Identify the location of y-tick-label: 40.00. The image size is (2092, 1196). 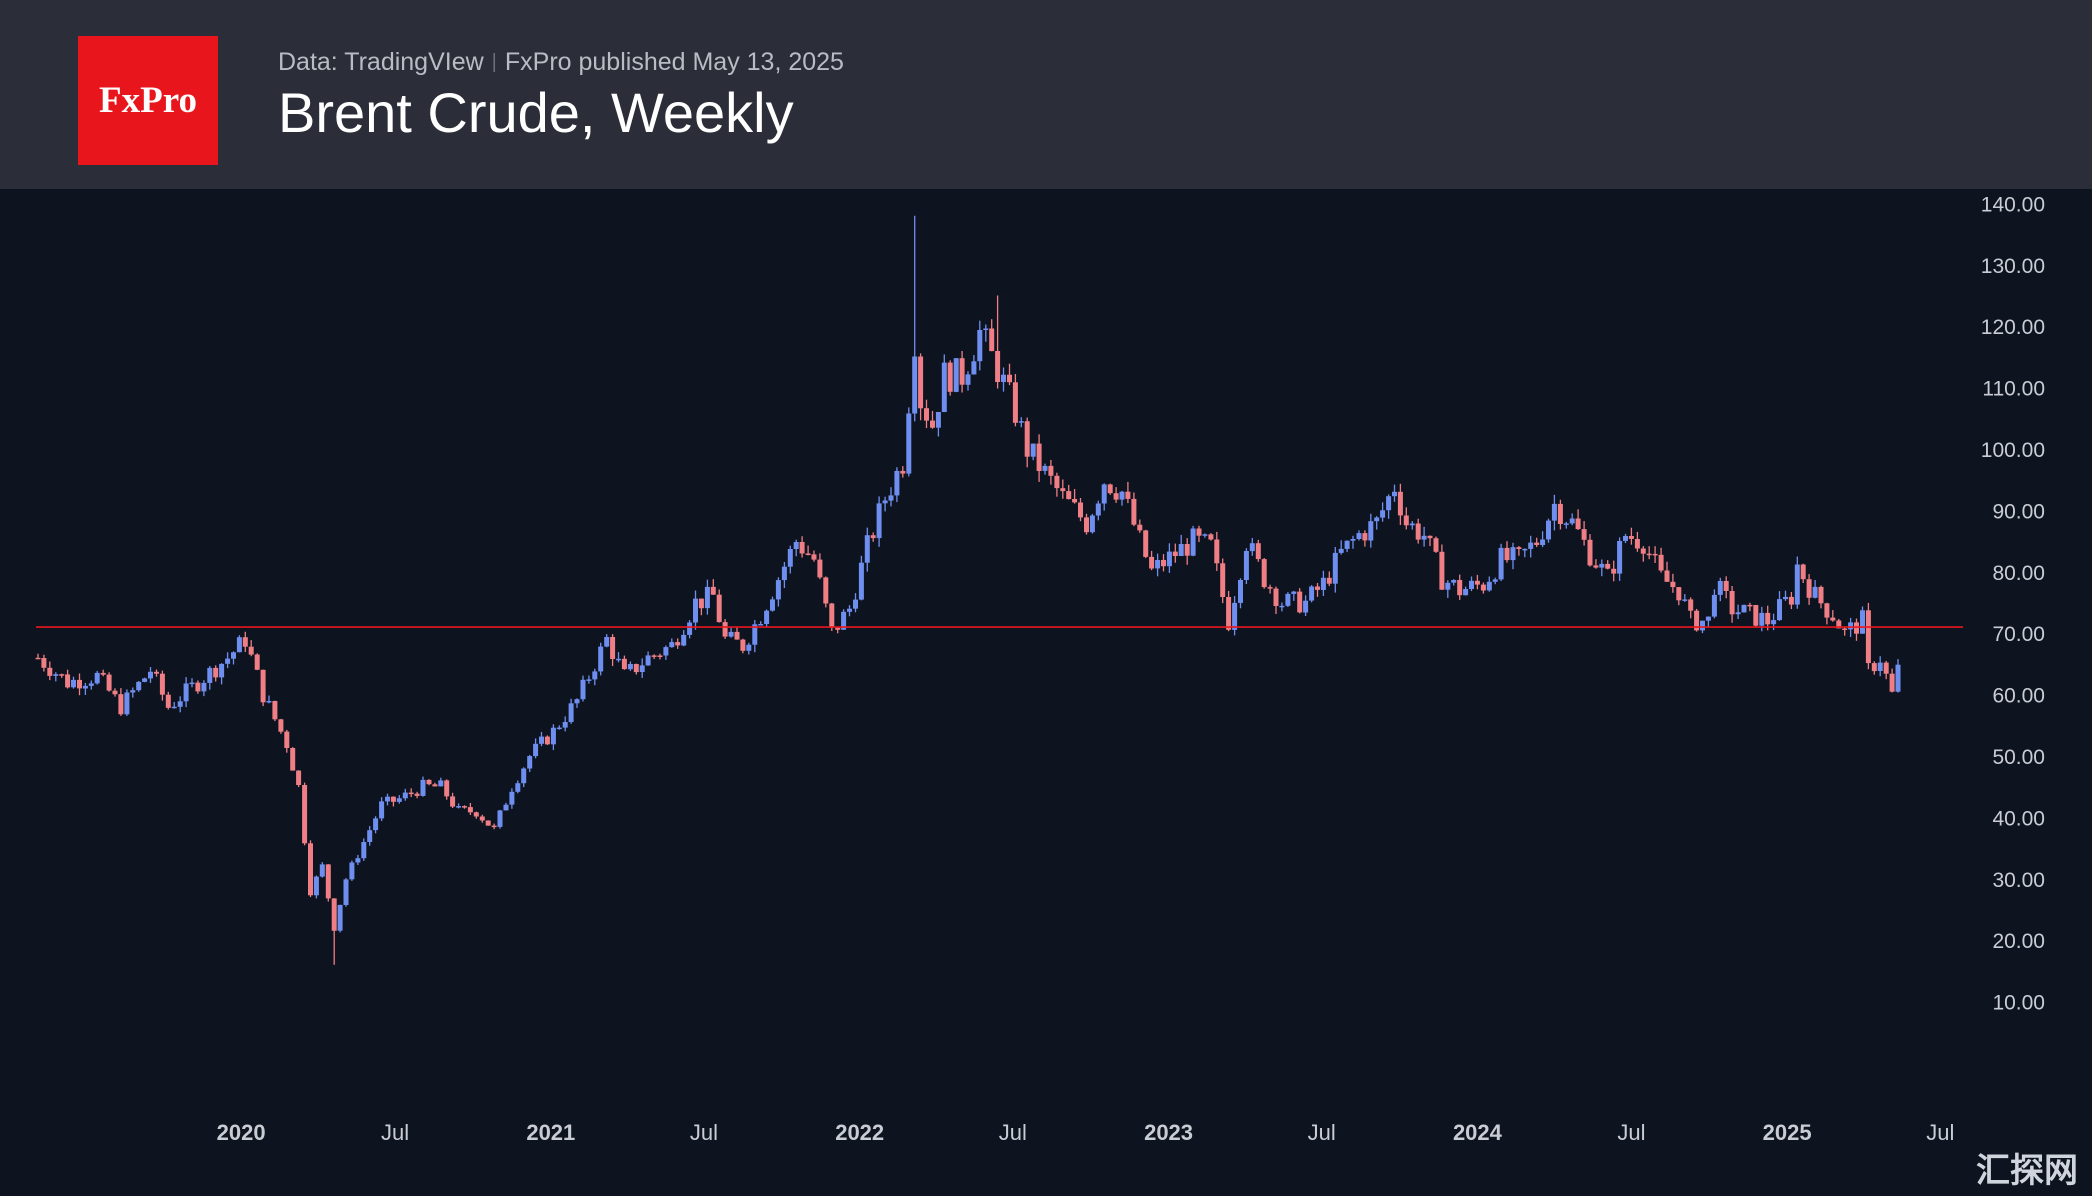
(2018, 818).